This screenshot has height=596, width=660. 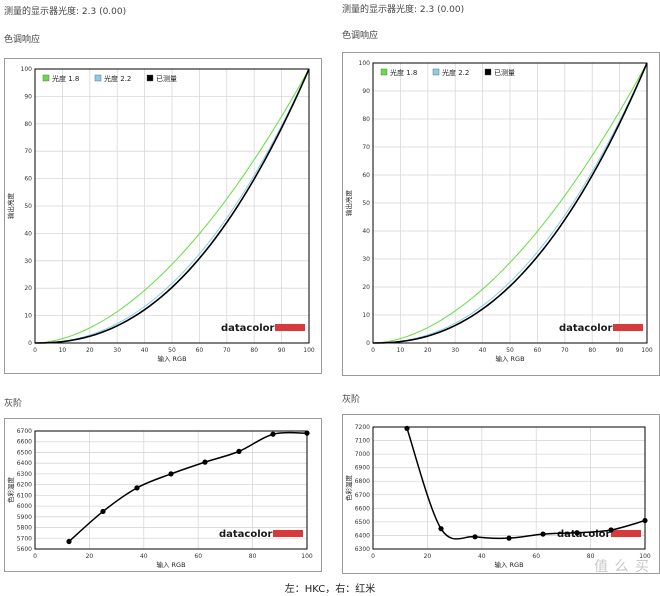 What do you see at coordinates (24, 517) in the screenshot?
I see `y-tick-label: 5900` at bounding box center [24, 517].